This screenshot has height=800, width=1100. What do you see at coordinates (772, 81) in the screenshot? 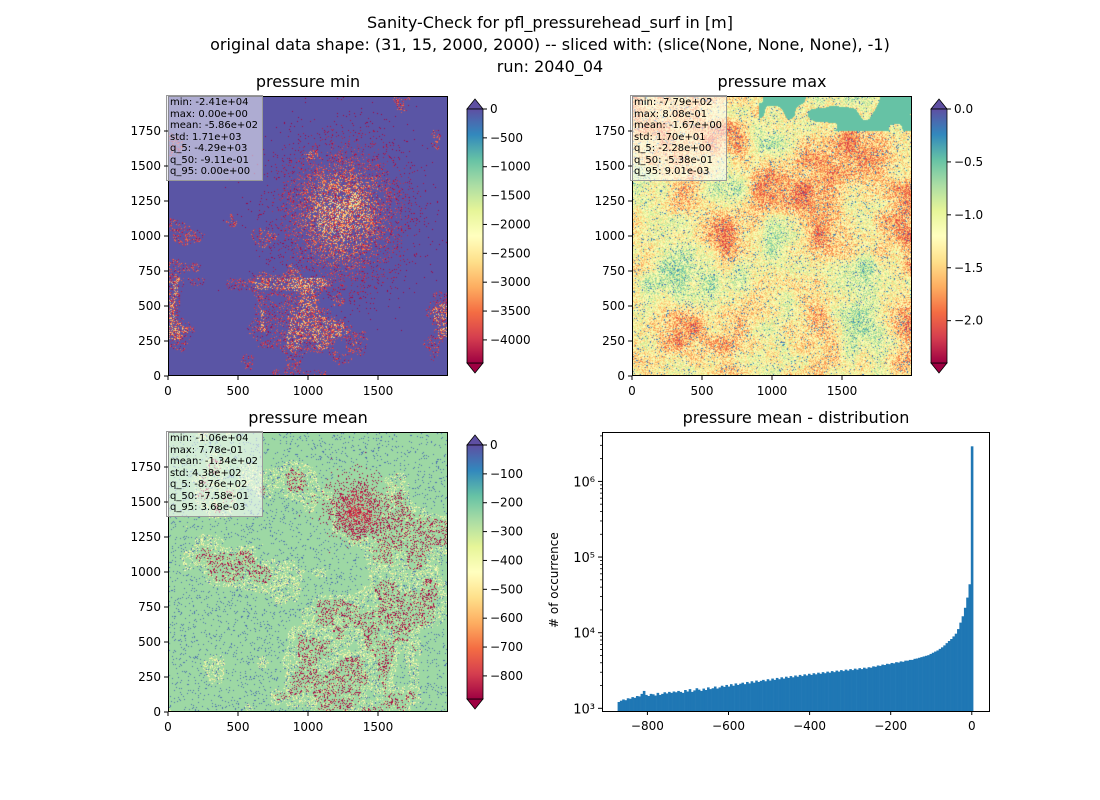
I see `panel-title-max: pressure max` at bounding box center [772, 81].